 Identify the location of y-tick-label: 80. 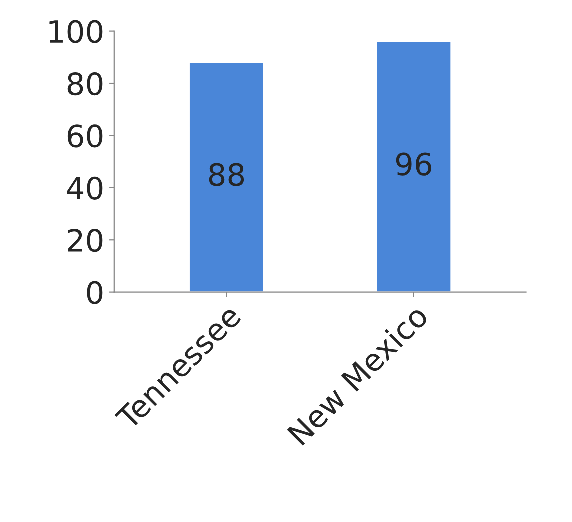
(85, 84).